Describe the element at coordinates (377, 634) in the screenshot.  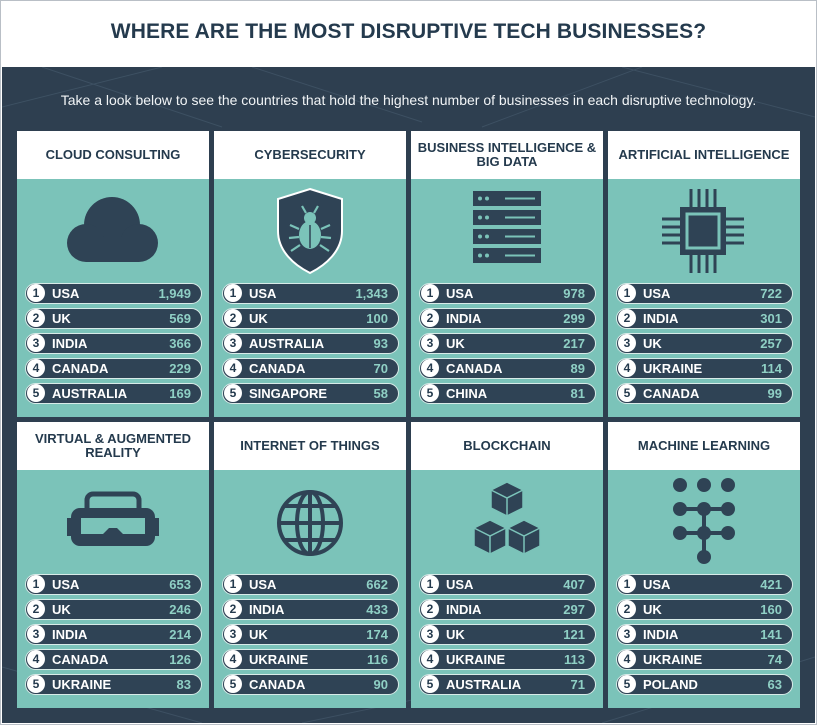
I see `business-count: 174` at that location.